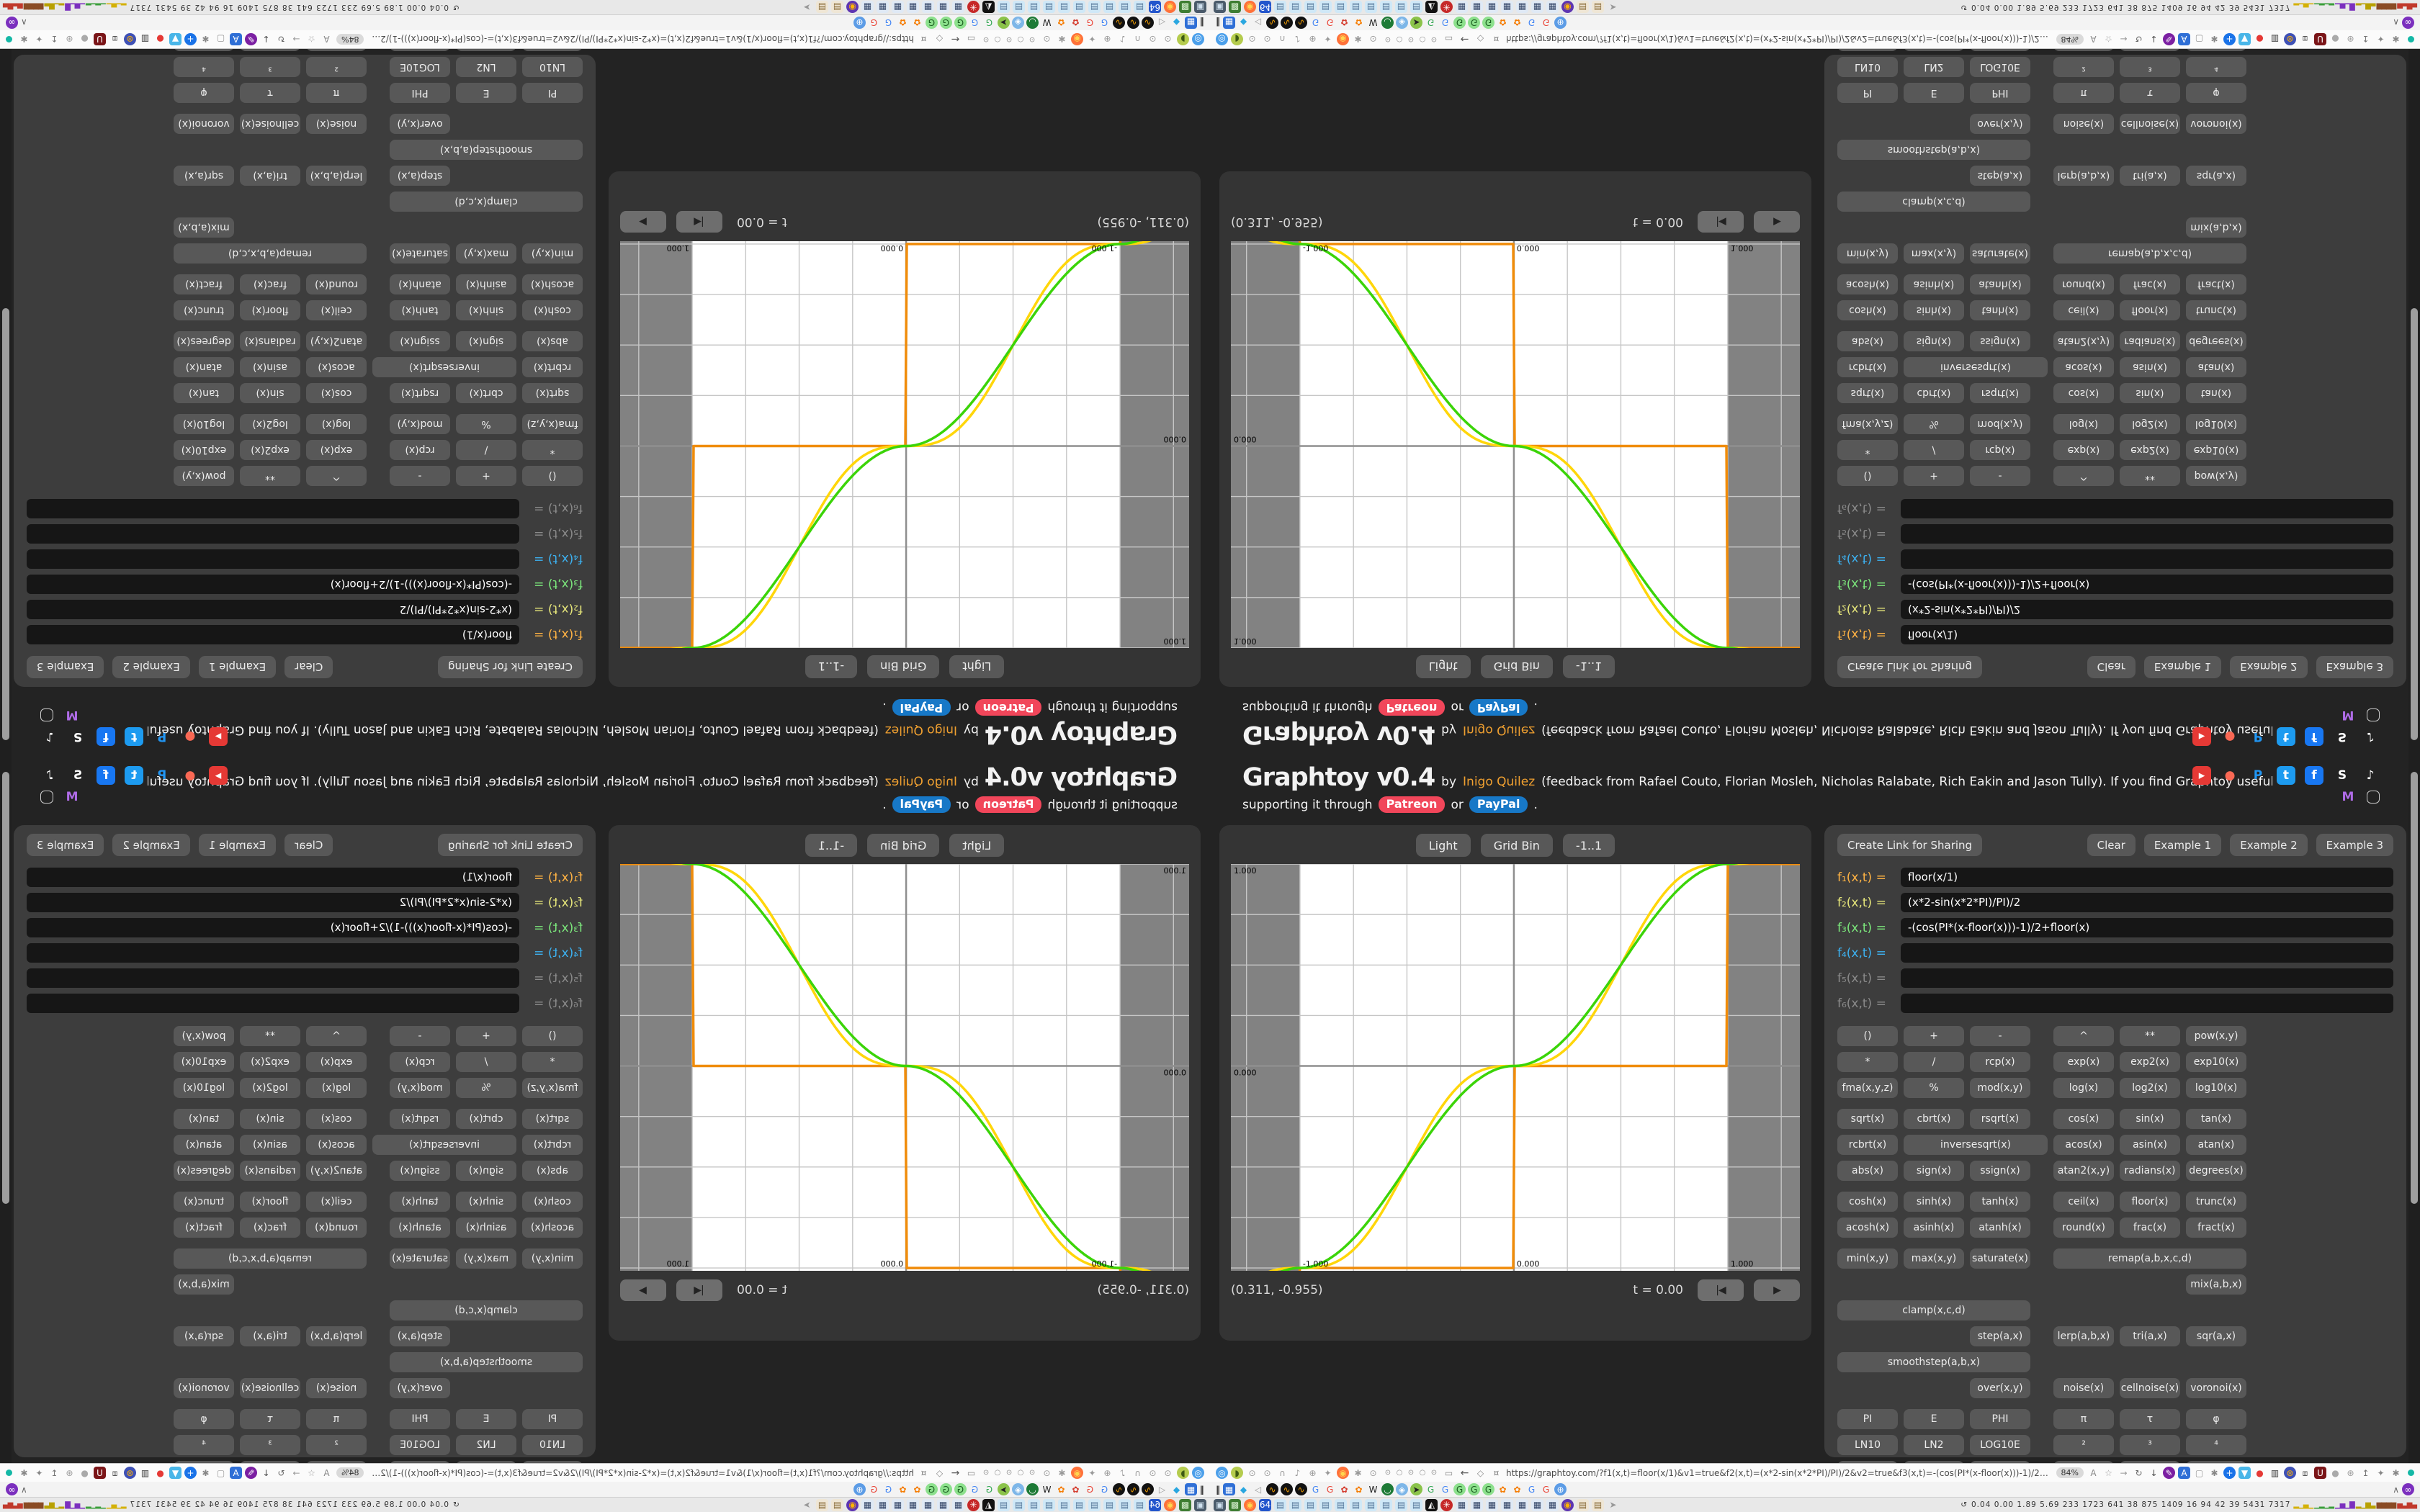 Image resolution: width=2420 pixels, height=1512 pixels. I want to click on function-button-cellnoisex: cellnoise(x), so click(2150, 124).